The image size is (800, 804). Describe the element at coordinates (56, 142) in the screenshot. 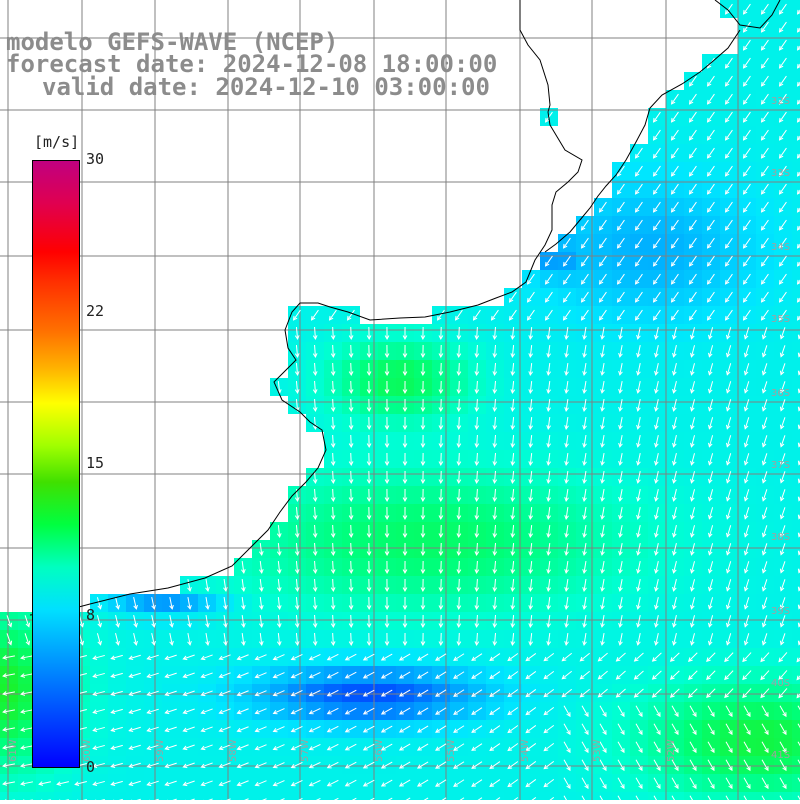

I see `colorbar-unit: [m/s]` at that location.